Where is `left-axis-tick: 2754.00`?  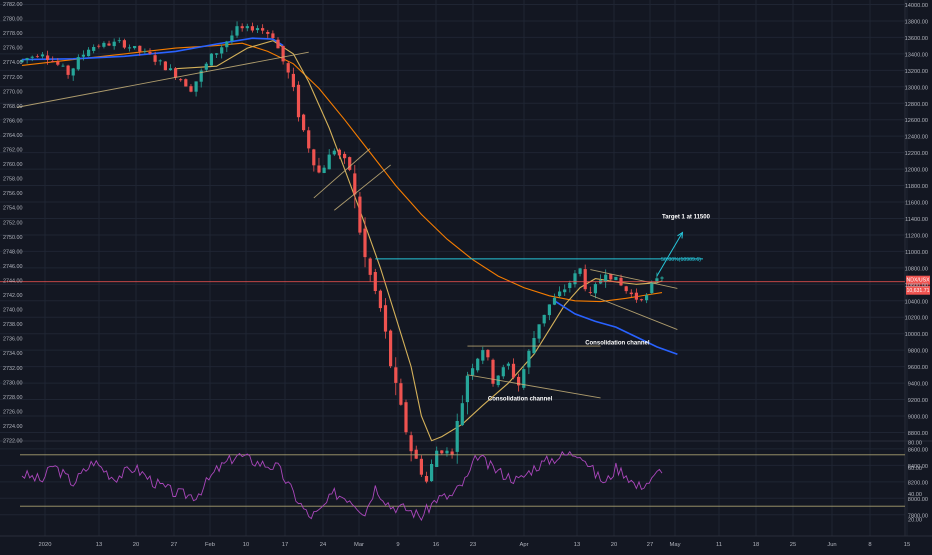 left-axis-tick: 2754.00 is located at coordinates (13, 209).